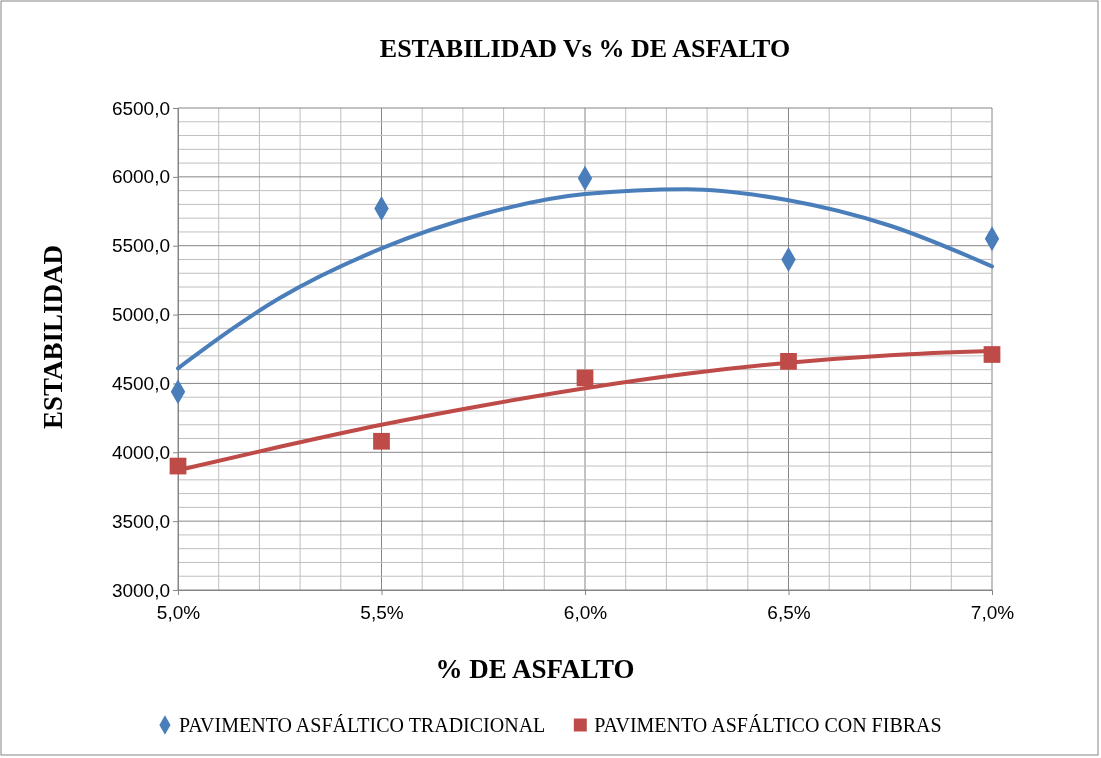 This screenshot has width=1101, height=758. What do you see at coordinates (768, 725) in the screenshot?
I see `legend-label: PAVIMENTO ASFÁLTICO CON FIBRAS` at bounding box center [768, 725].